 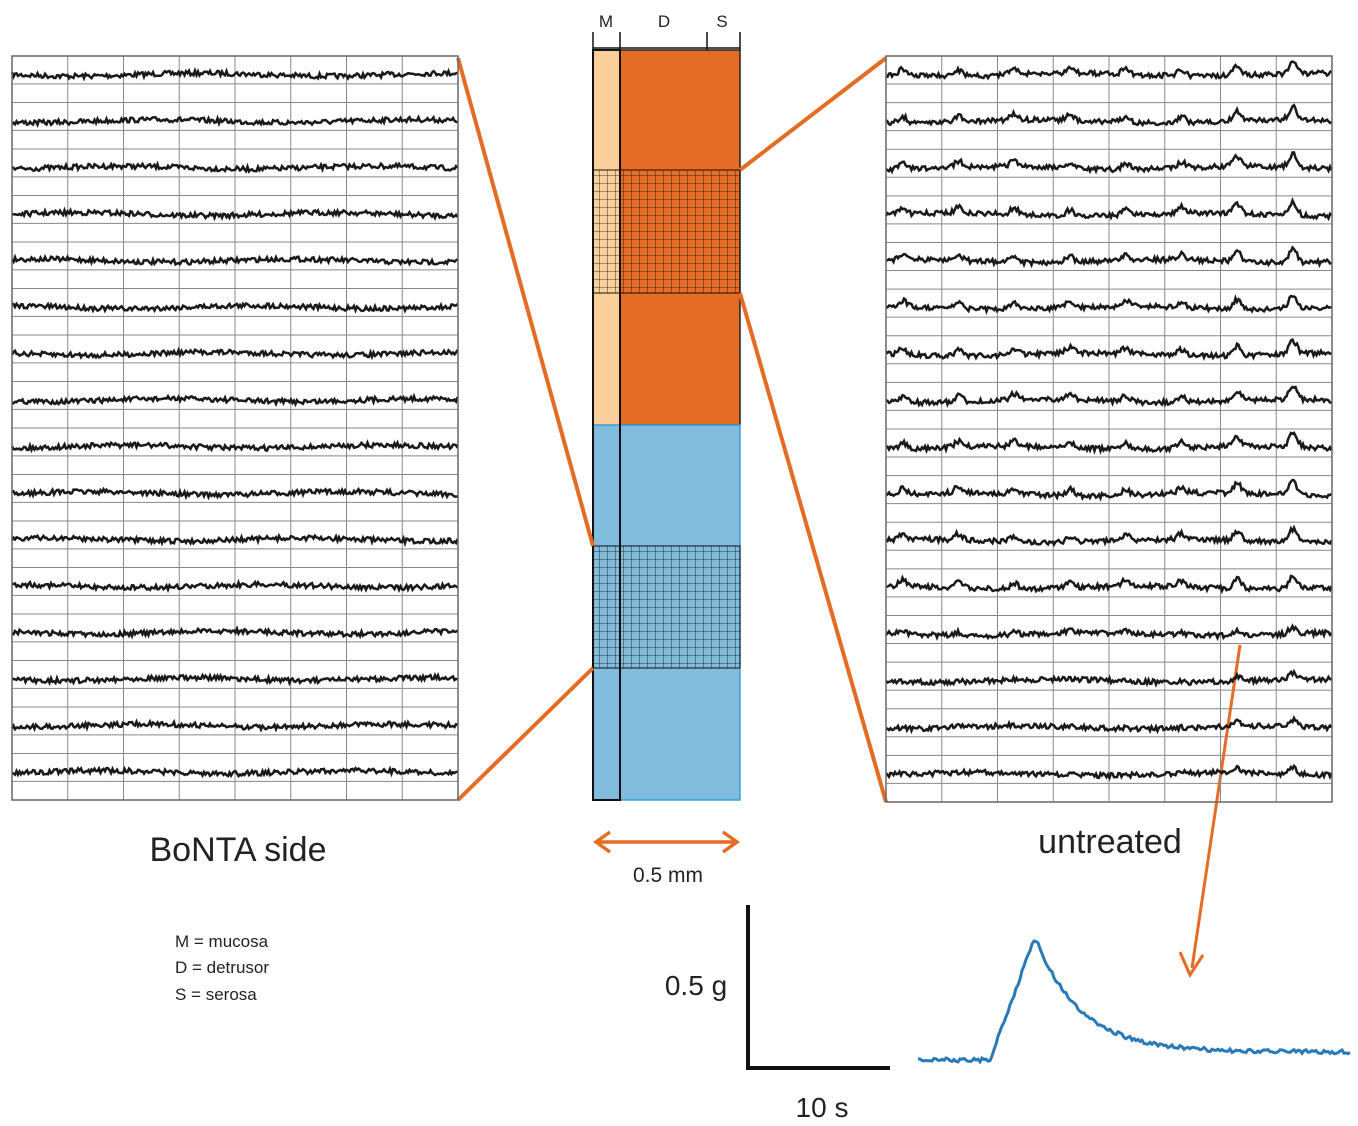 What do you see at coordinates (696, 985) in the screenshot?
I see `scale-label: 0.5 g` at bounding box center [696, 985].